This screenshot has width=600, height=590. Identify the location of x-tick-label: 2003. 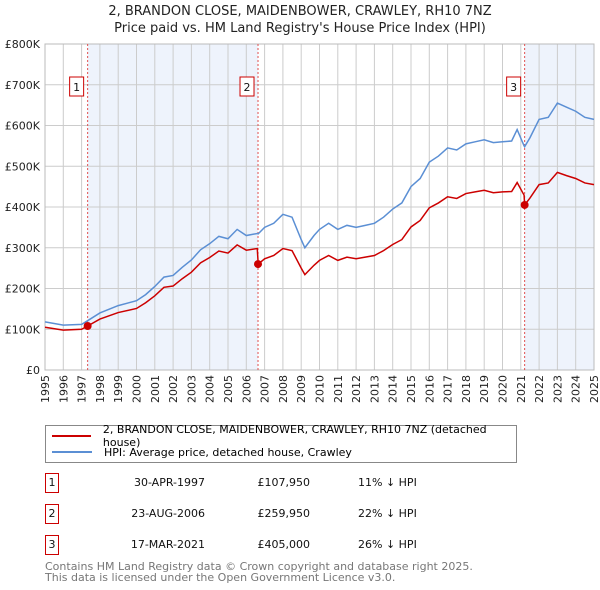
(191, 389).